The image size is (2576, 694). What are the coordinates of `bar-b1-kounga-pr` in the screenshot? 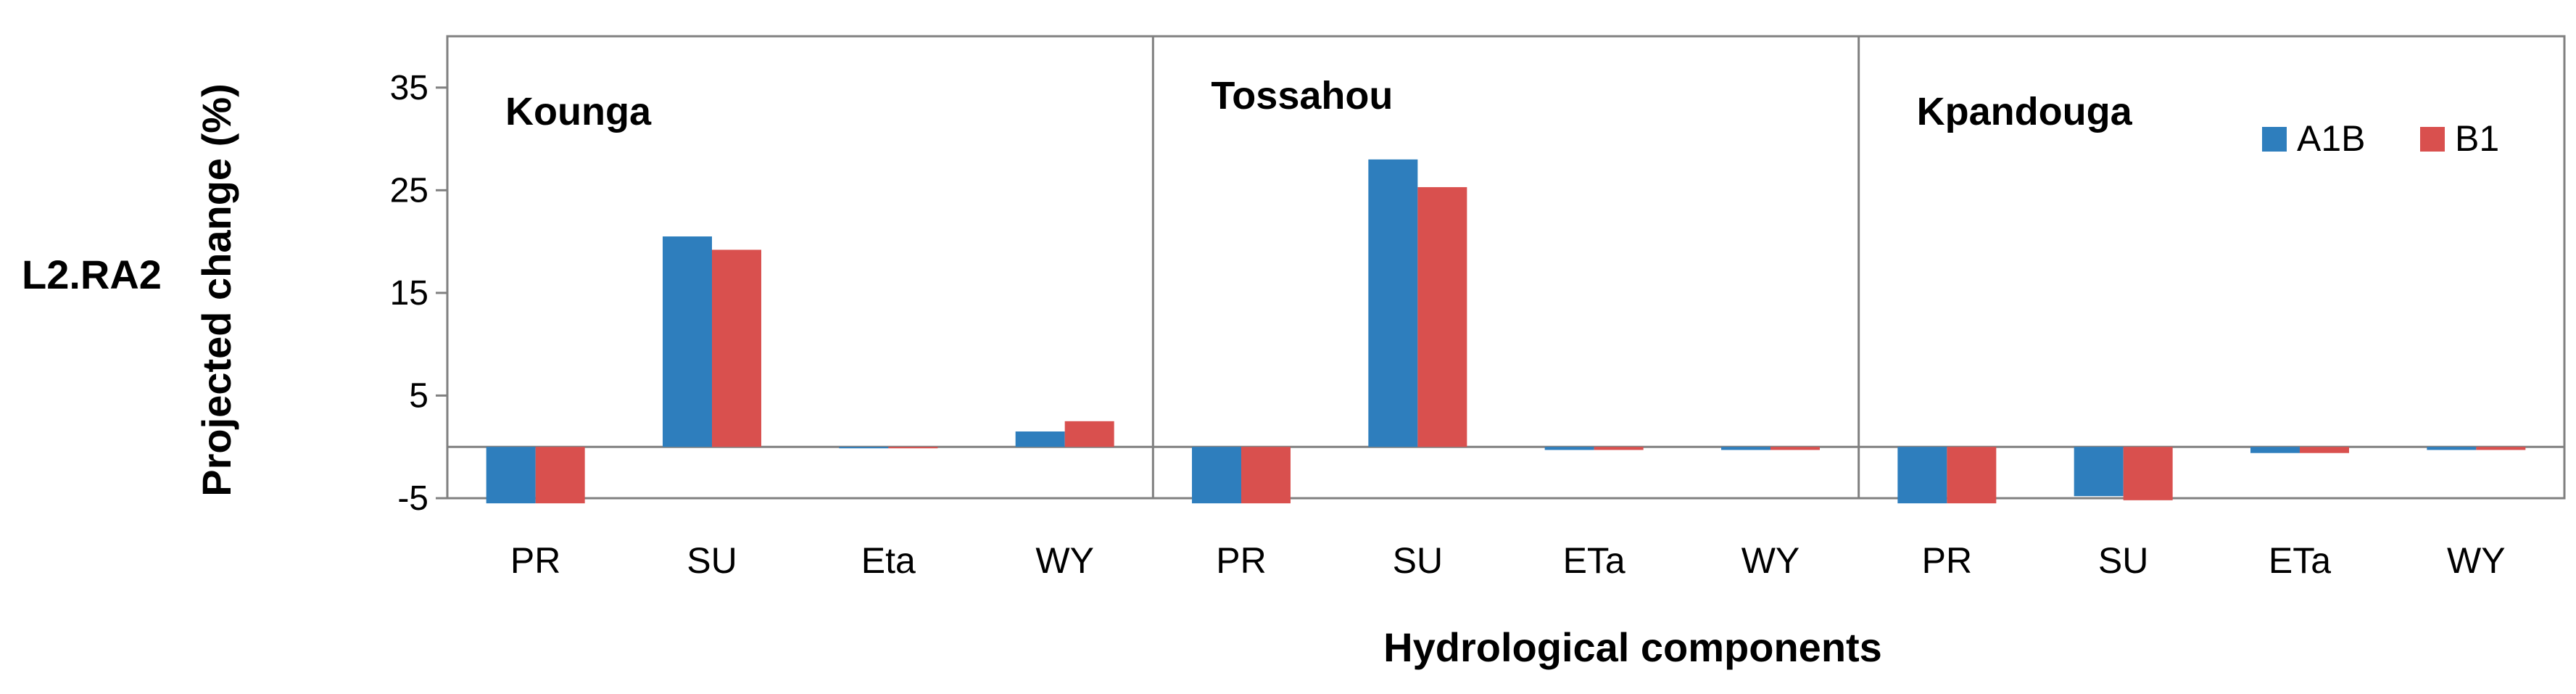 It's located at (560, 476).